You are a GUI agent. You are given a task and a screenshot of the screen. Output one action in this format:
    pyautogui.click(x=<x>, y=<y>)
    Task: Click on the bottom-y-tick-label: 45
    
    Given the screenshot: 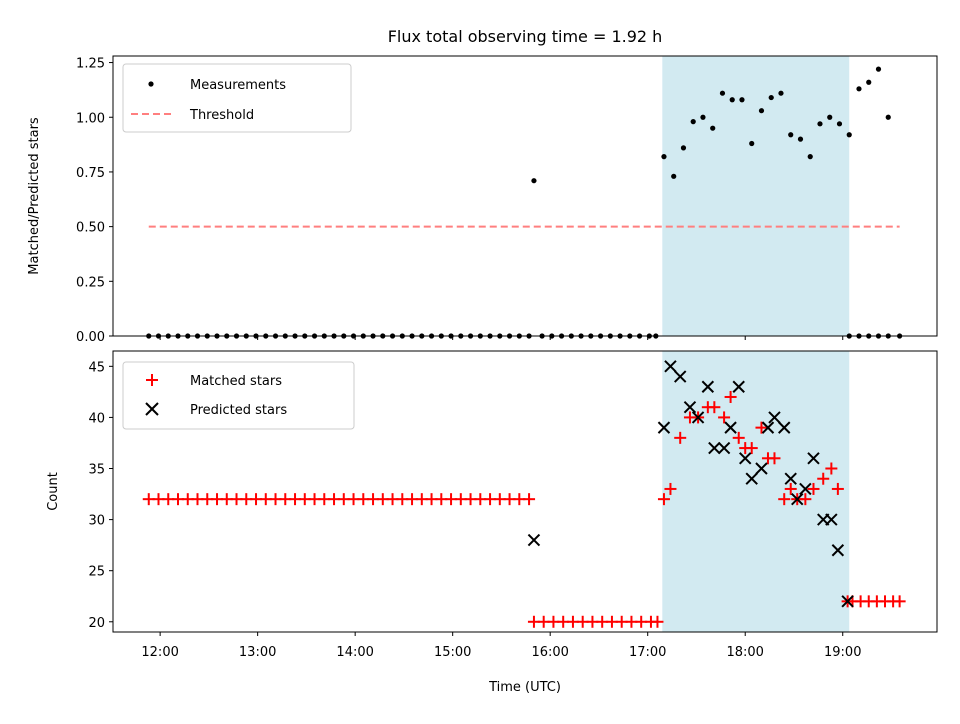 What is the action you would take?
    pyautogui.click(x=96, y=367)
    